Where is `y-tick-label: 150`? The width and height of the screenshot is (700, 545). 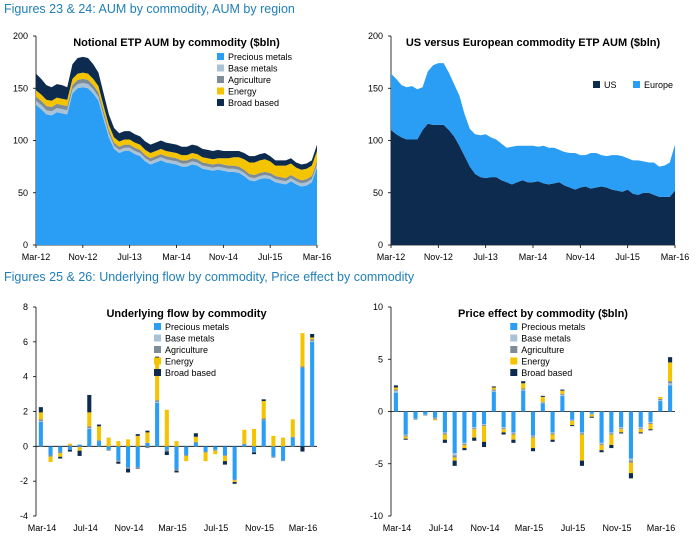 y-tick-label: 150 is located at coordinates (20, 88).